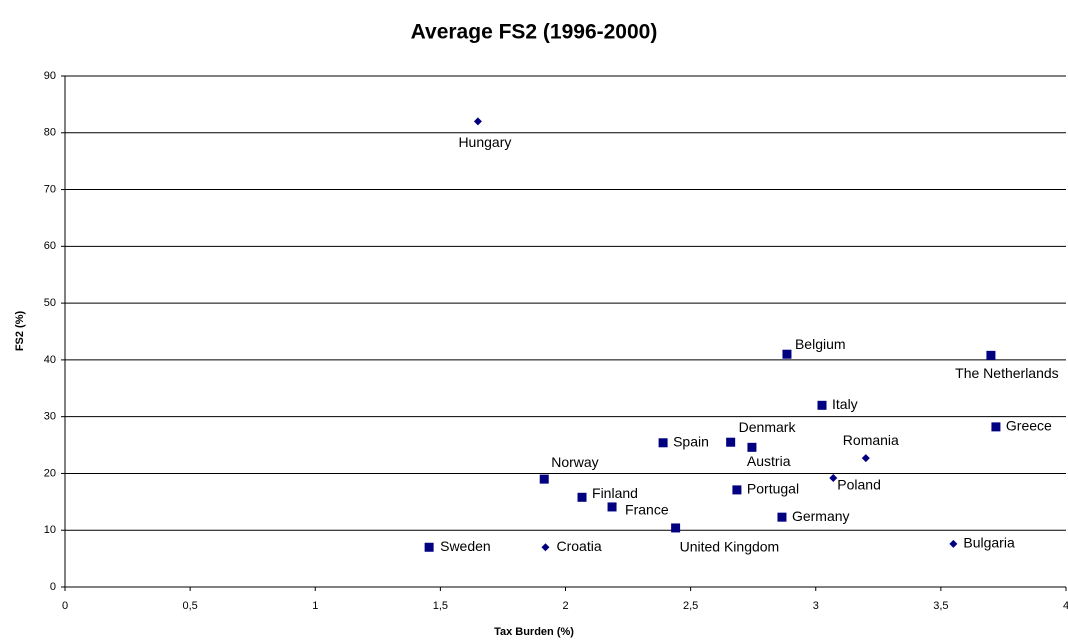  What do you see at coordinates (534, 632) in the screenshot?
I see `x-axis-title: Tax Burden (%)` at bounding box center [534, 632].